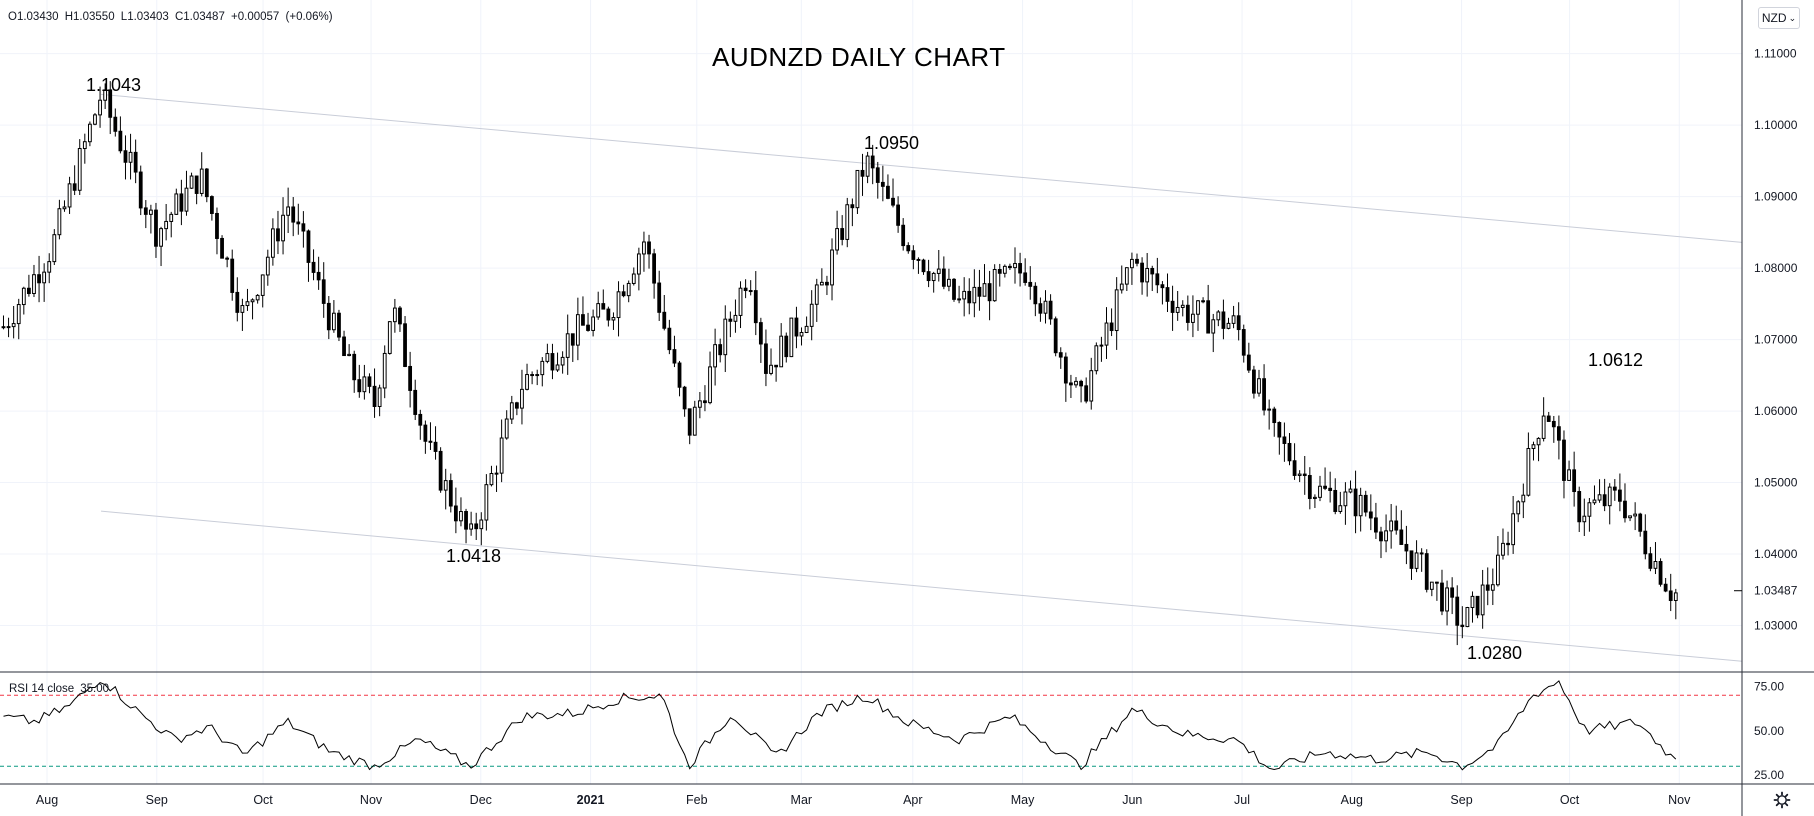 The width and height of the screenshot is (1814, 816). I want to click on ohlc-change-pct: (+0.06%), so click(309, 17).